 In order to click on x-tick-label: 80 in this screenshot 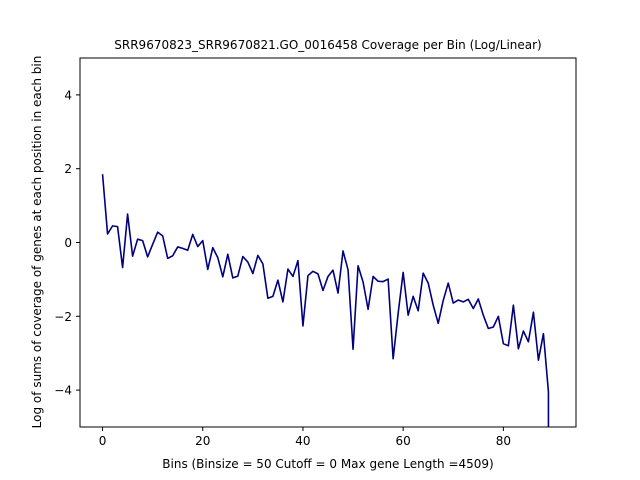, I will do `click(503, 441)`.